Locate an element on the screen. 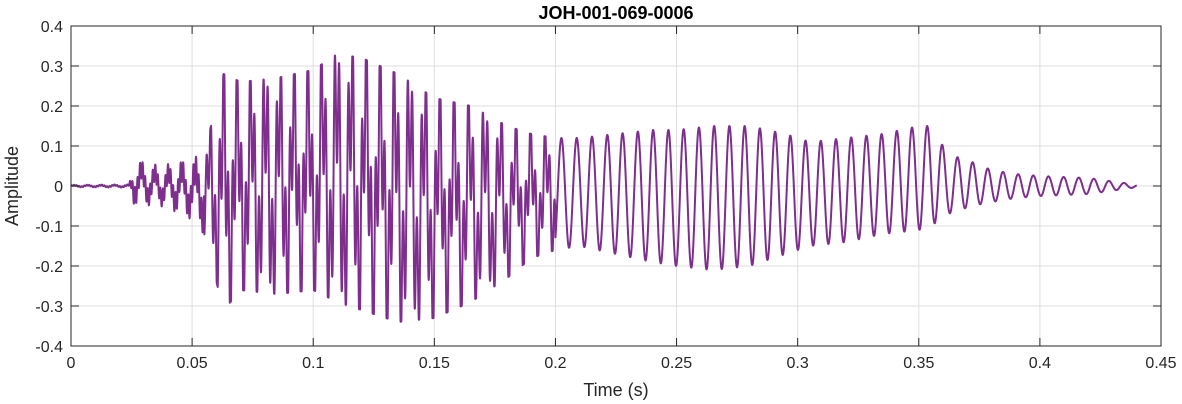 The height and width of the screenshot is (404, 1182). y-tick-label: -0.1 is located at coordinates (49, 227).